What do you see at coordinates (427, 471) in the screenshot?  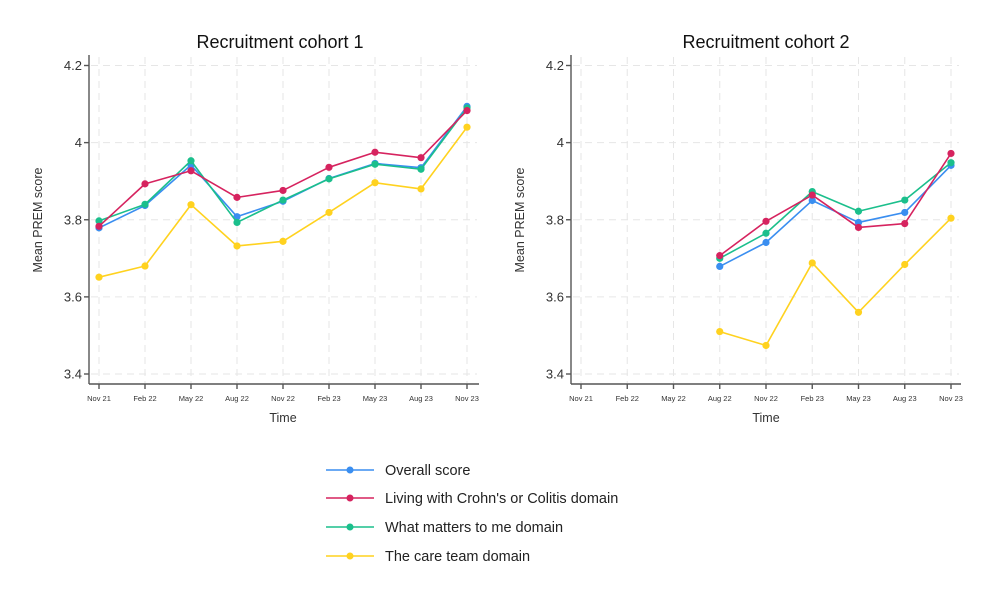 I see `legend-label: Overall score` at bounding box center [427, 471].